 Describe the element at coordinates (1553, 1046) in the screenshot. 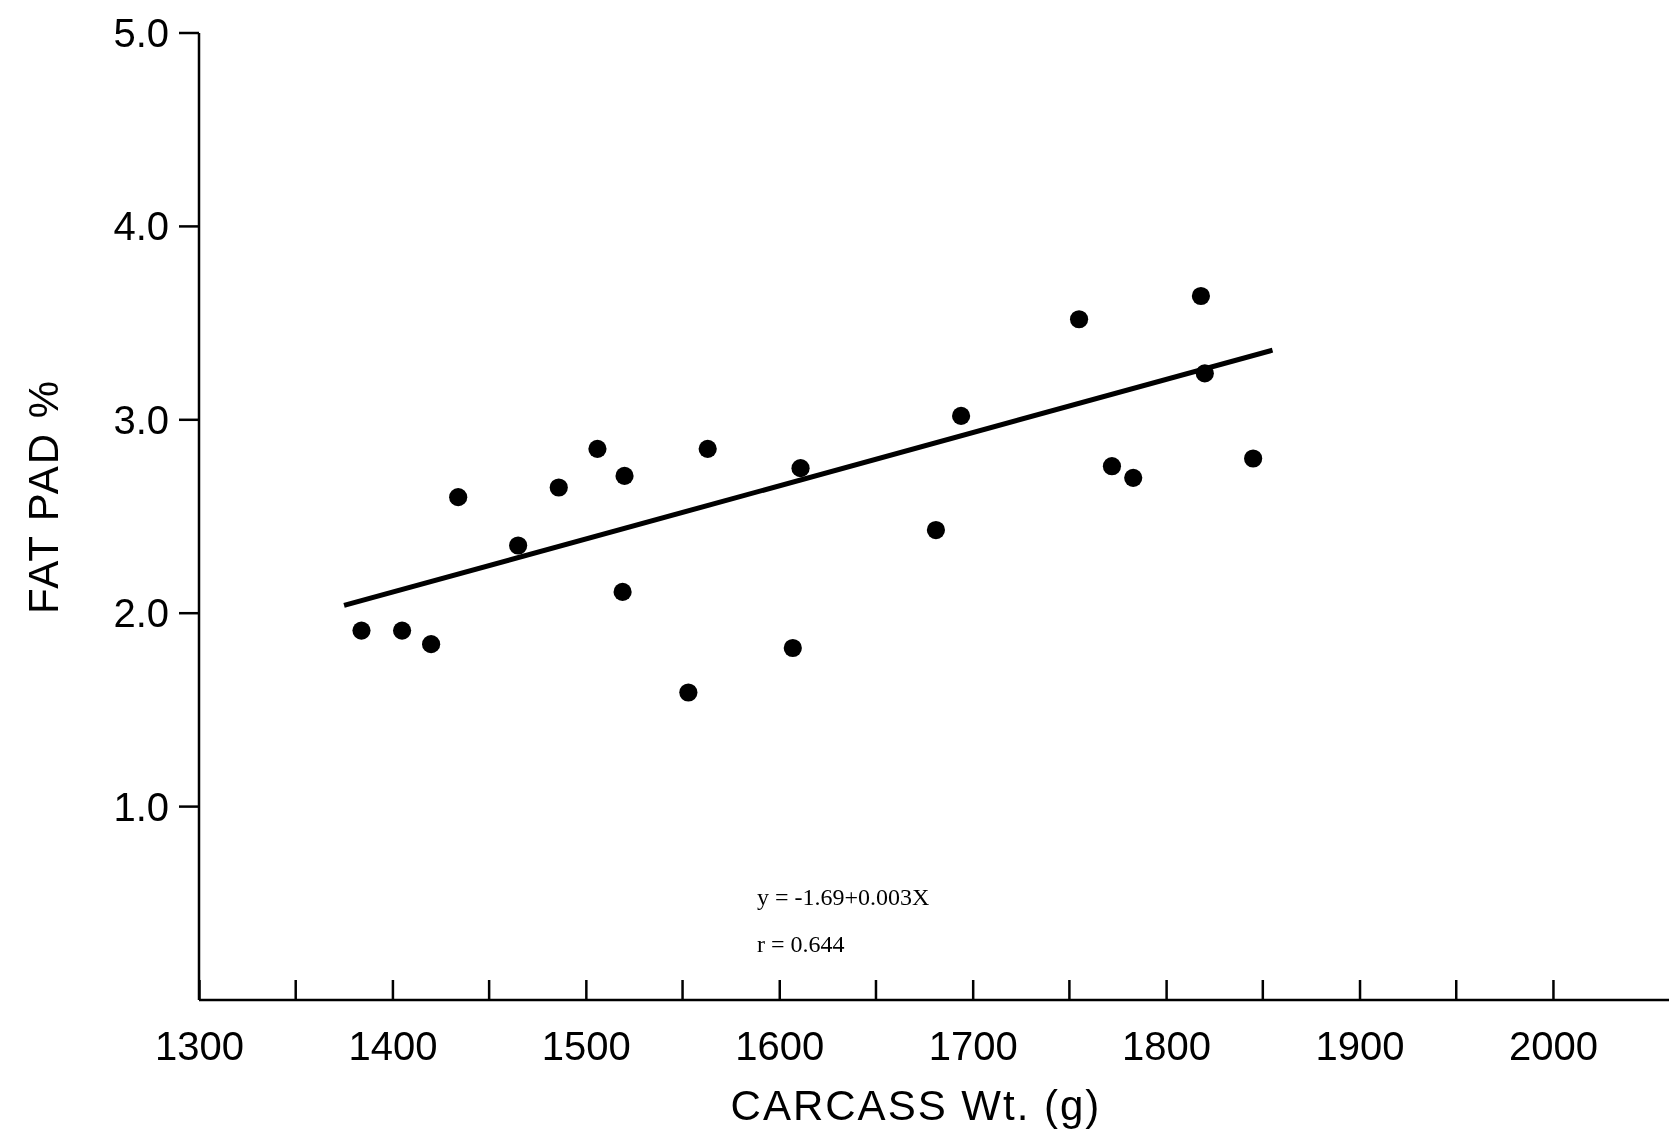

I see `x-tick-label: 2000` at that location.